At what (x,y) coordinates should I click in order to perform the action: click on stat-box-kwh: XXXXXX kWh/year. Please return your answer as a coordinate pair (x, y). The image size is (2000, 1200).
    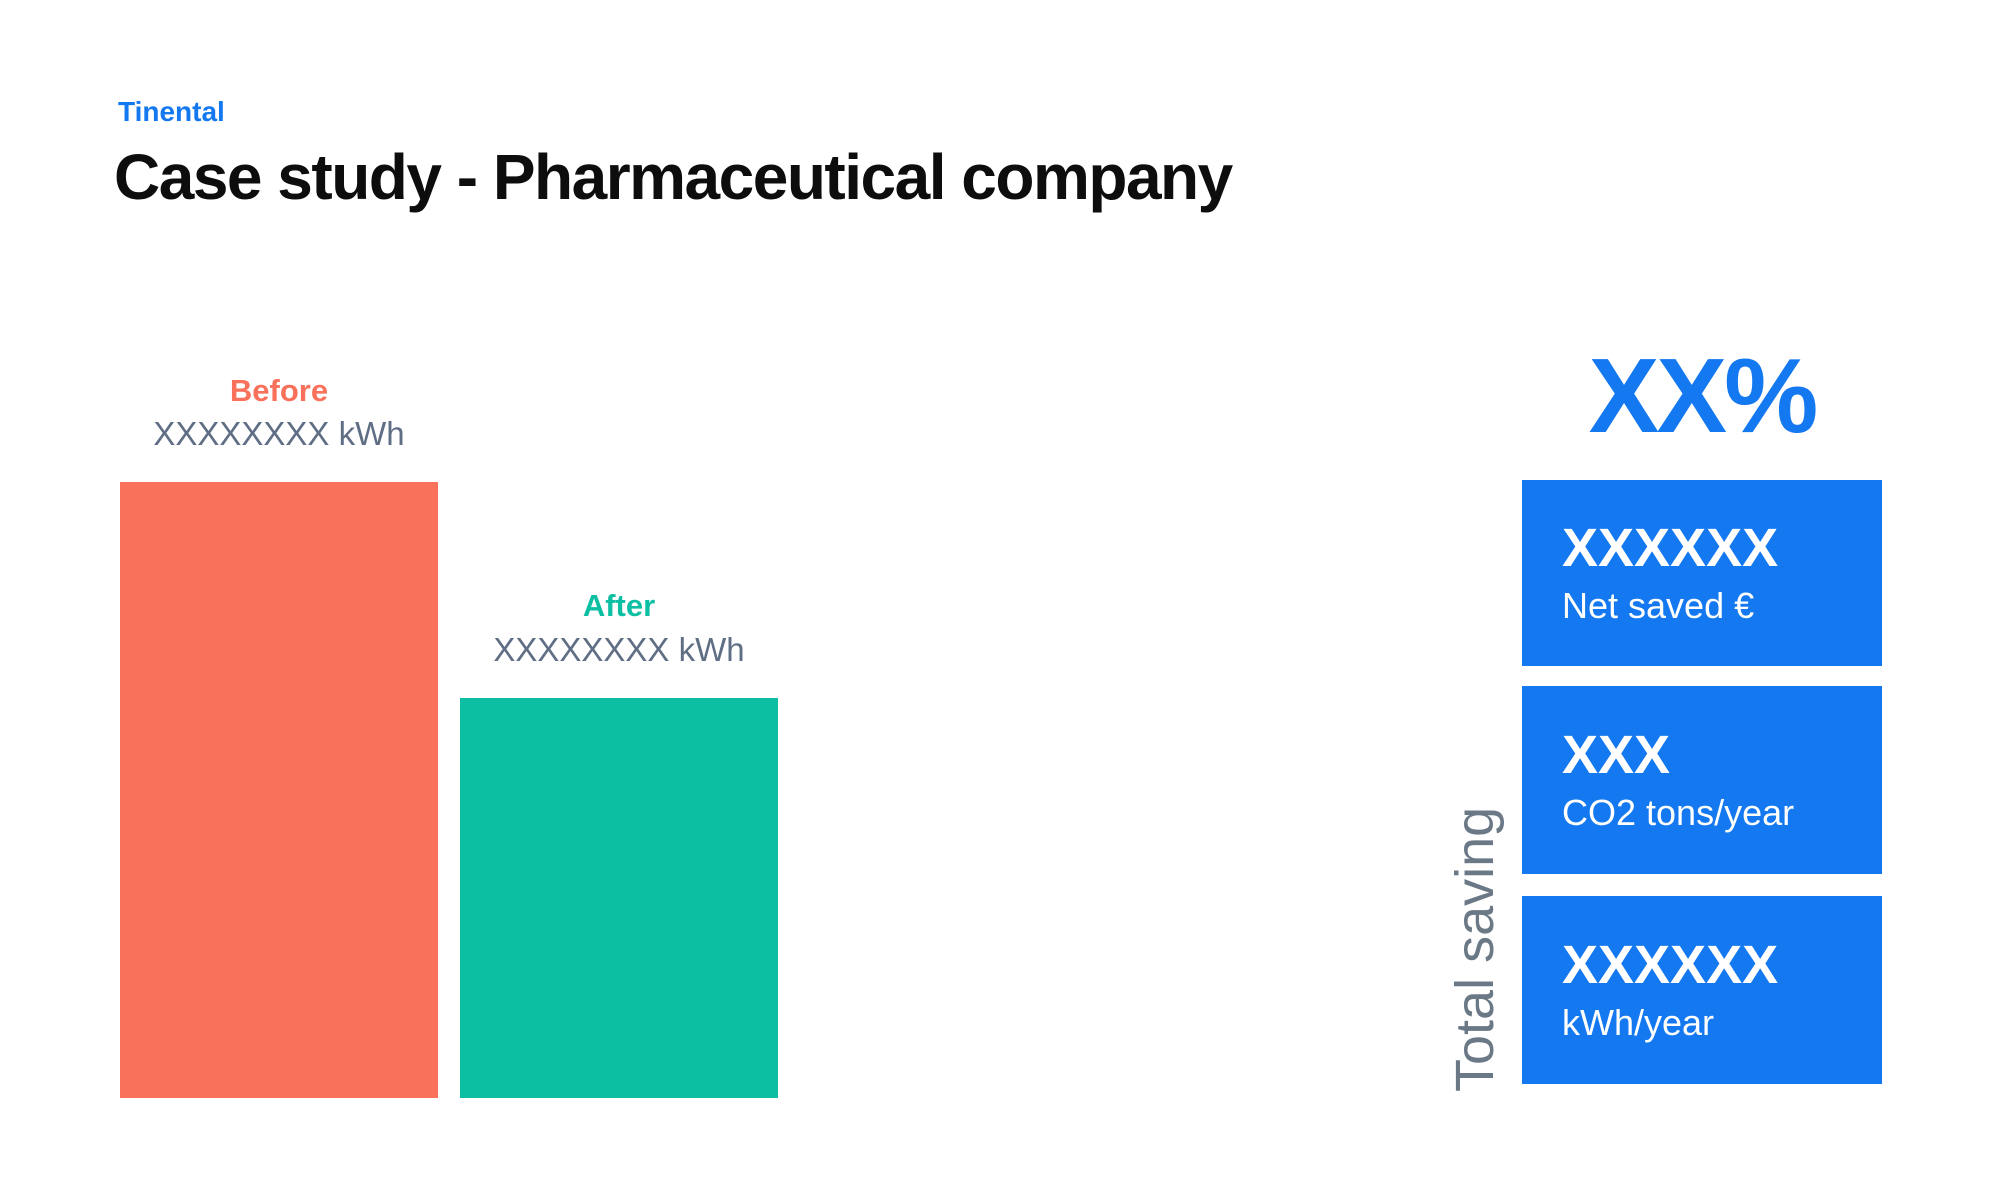
    Looking at the image, I should click on (1702, 990).